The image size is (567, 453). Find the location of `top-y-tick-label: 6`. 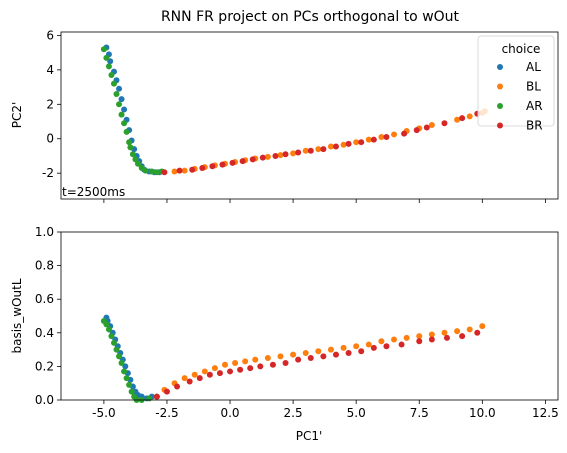

top-y-tick-label: 6 is located at coordinates (50, 35).